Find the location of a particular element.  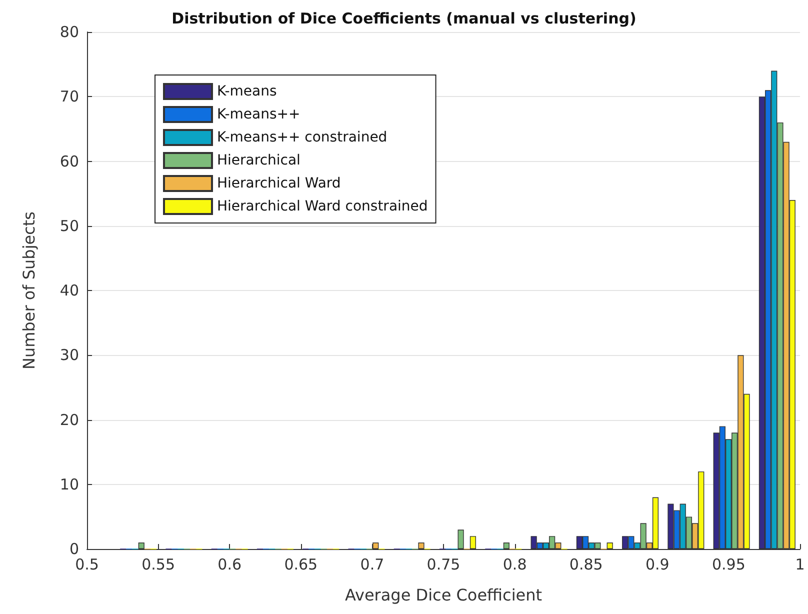

x-tick-label: 1 is located at coordinates (800, 565).